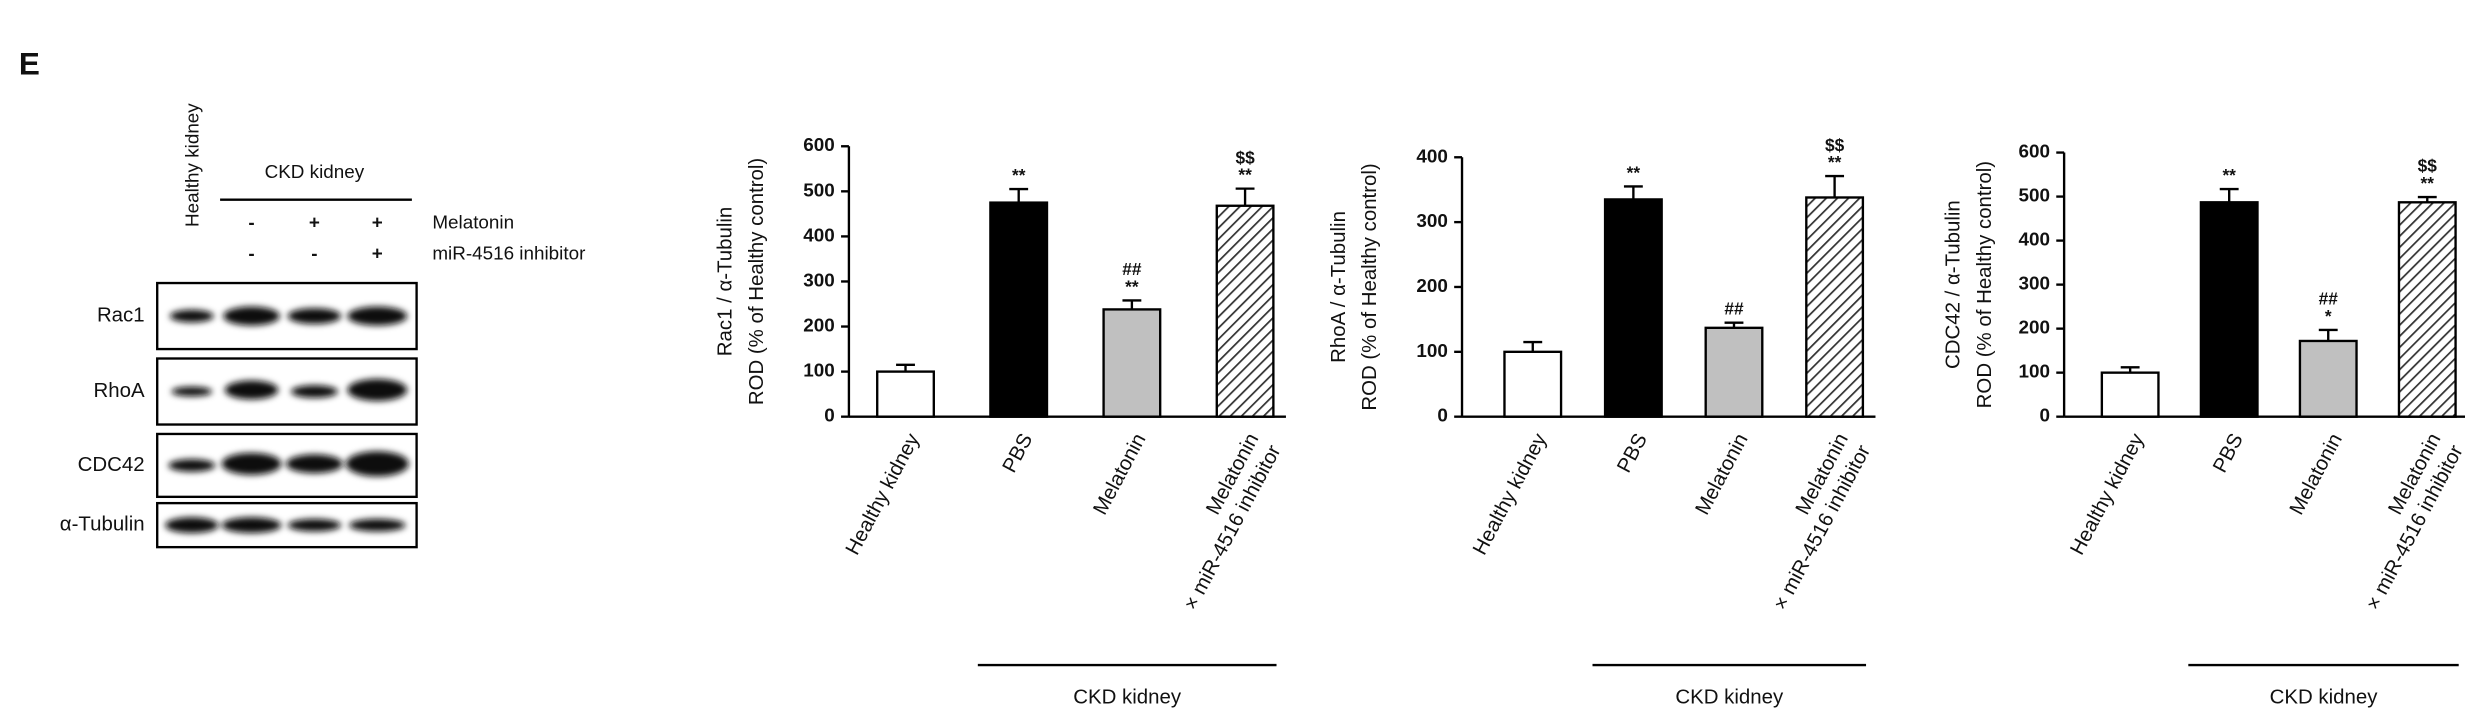  What do you see at coordinates (1953, 284) in the screenshot?
I see `y-axis-label: CDC42 / α-Tubulin` at bounding box center [1953, 284].